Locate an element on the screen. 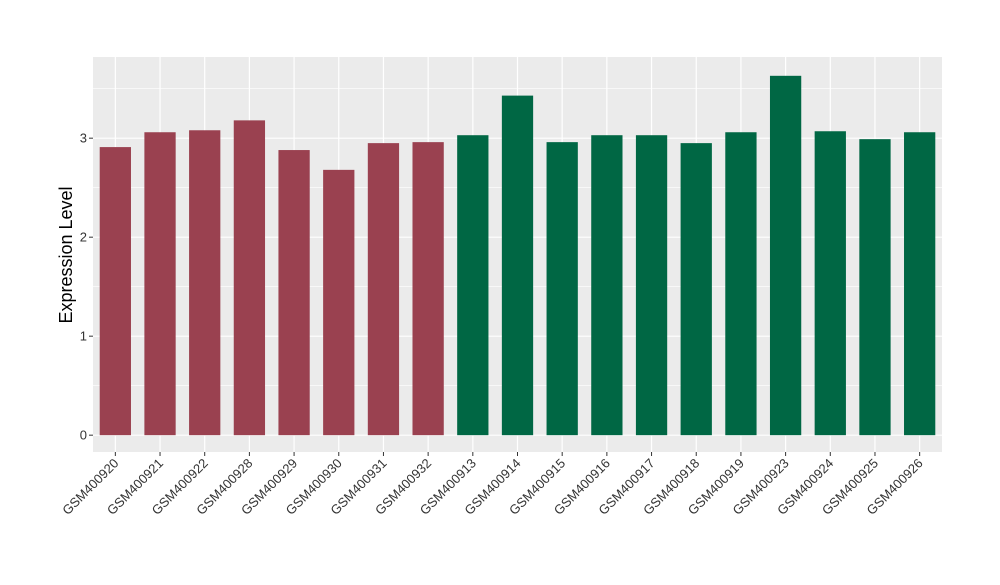  bar-GSM400913 is located at coordinates (473, 285).